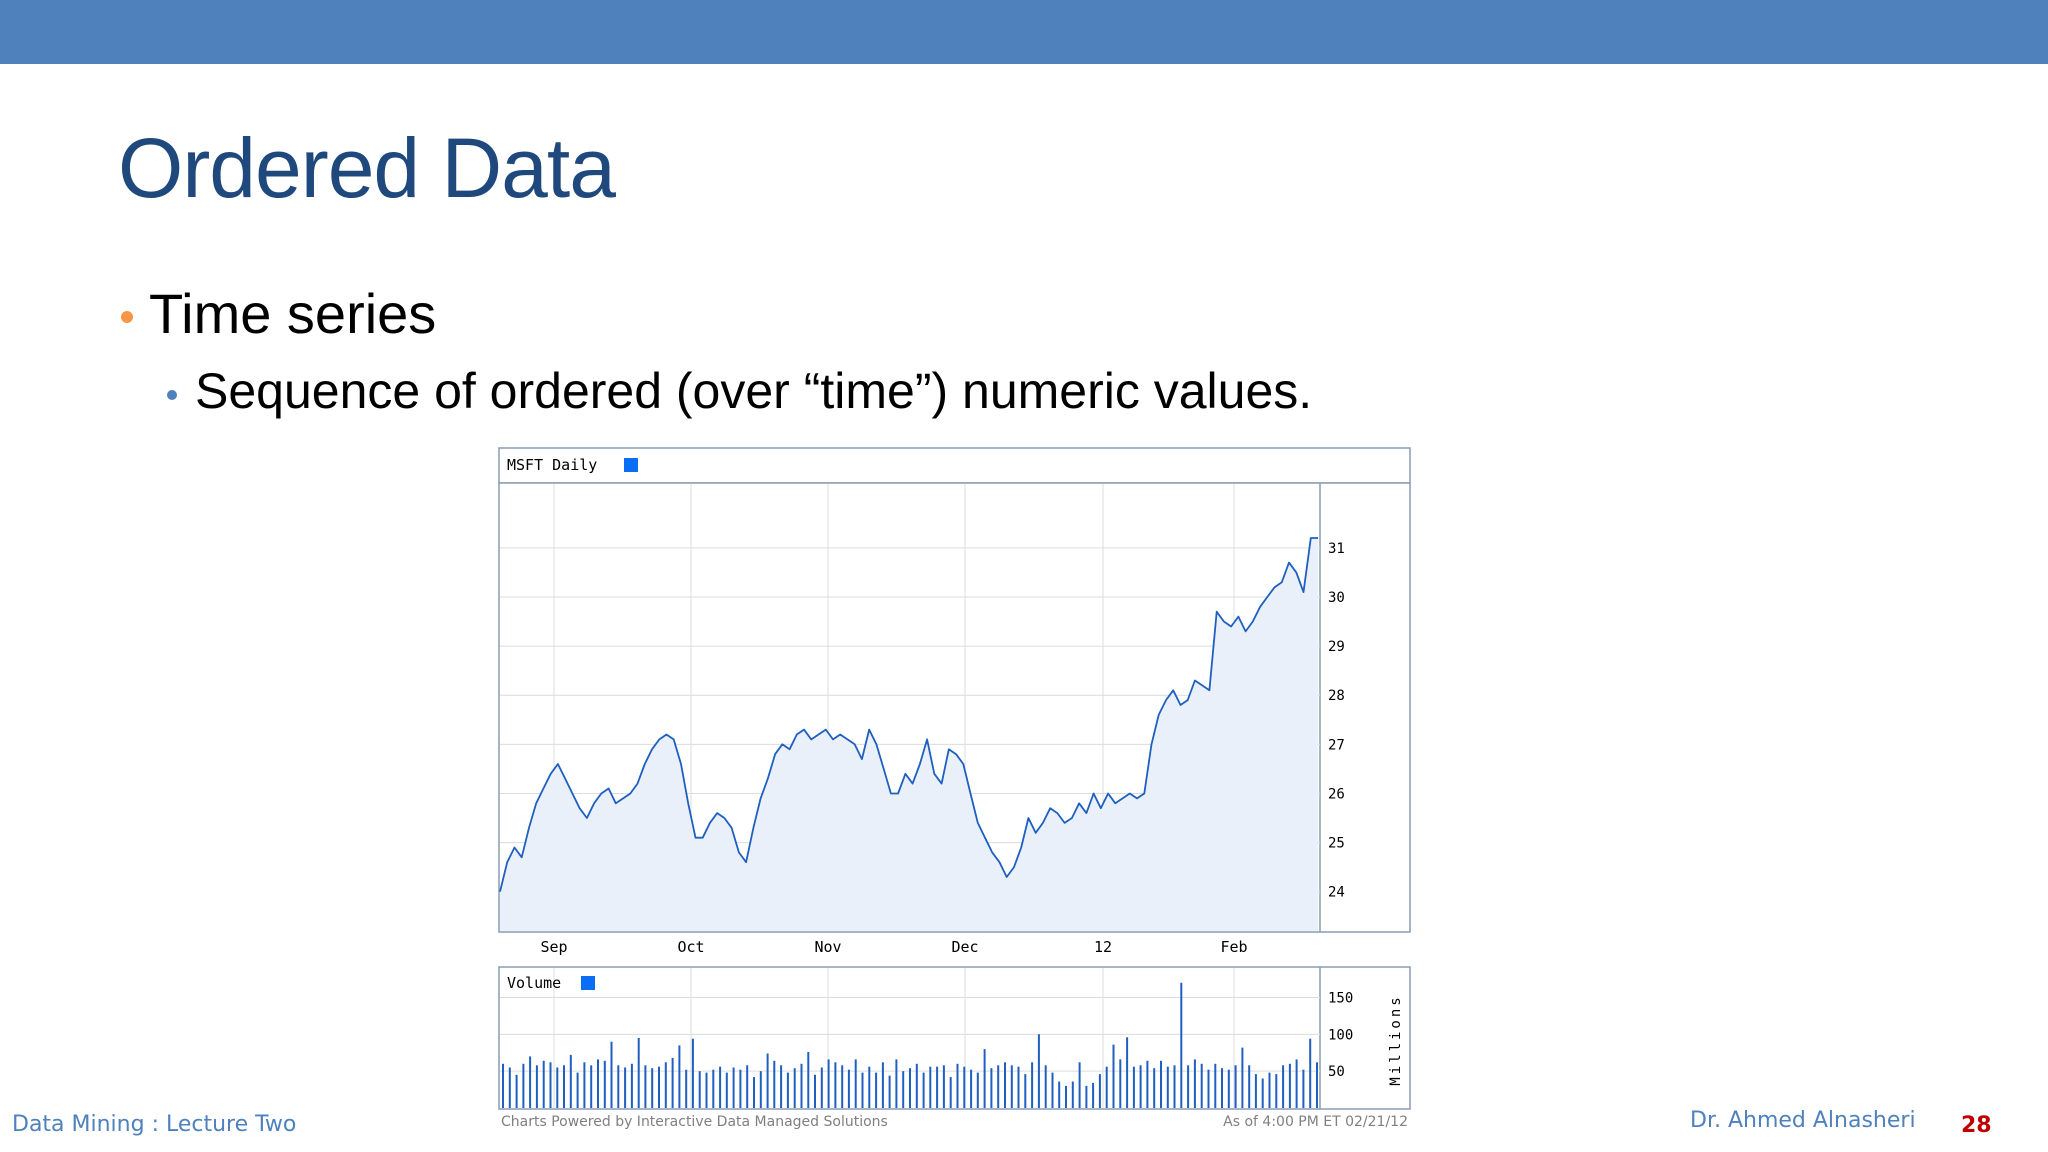 Image resolution: width=2048 pixels, height=1152 pixels. Describe the element at coordinates (367, 168) in the screenshot. I see `slide-title: Ordered Data` at that location.